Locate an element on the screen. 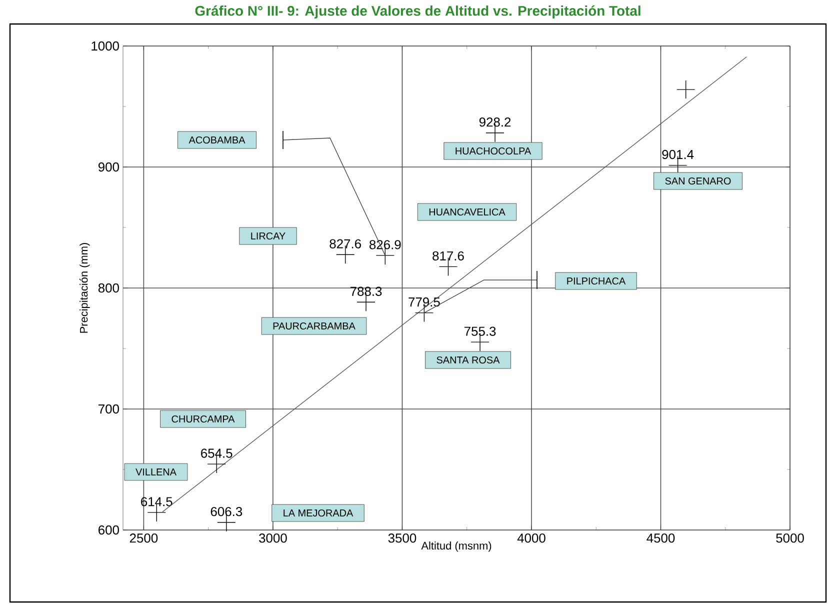 Image resolution: width=836 pixels, height=606 pixels. data-label: 788.3 is located at coordinates (366, 291).